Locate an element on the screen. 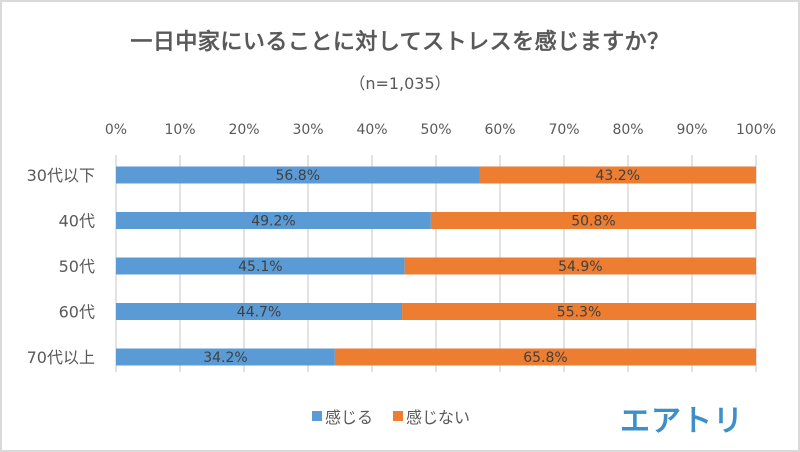 The width and height of the screenshot is (800, 452). data-label: 34.2% is located at coordinates (225, 358).